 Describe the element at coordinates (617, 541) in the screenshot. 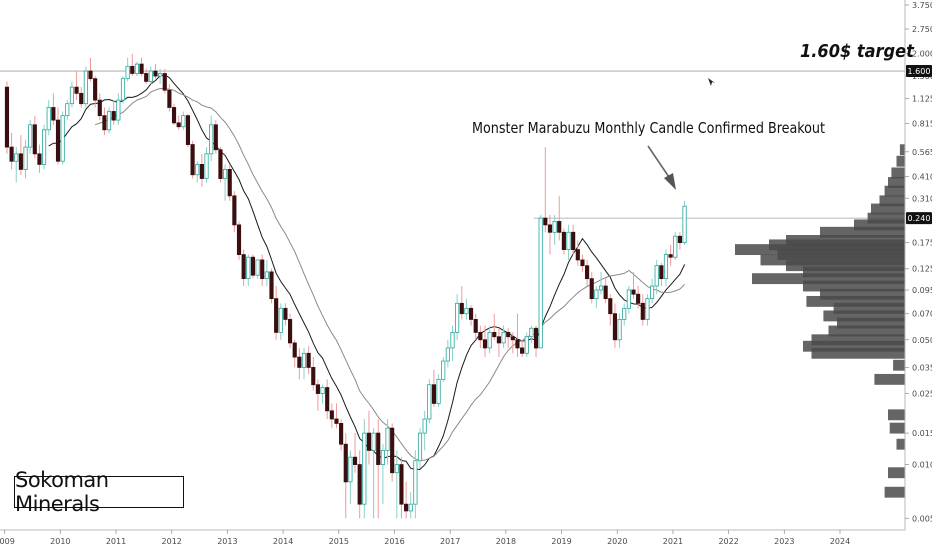

I see `year-tick-label: 2020` at that location.